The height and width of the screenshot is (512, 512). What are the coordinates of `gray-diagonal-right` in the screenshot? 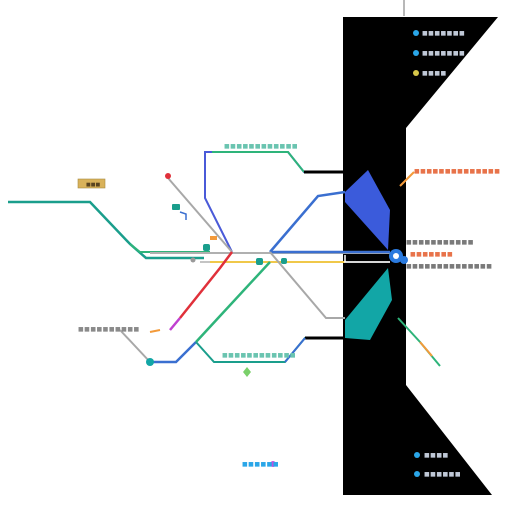 It's located at (307, 285).